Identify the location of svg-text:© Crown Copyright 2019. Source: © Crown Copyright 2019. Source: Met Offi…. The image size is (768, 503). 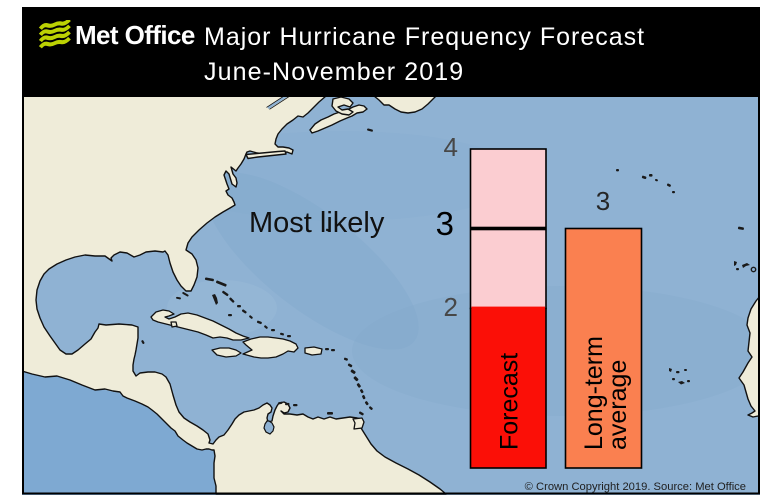
(635, 487).